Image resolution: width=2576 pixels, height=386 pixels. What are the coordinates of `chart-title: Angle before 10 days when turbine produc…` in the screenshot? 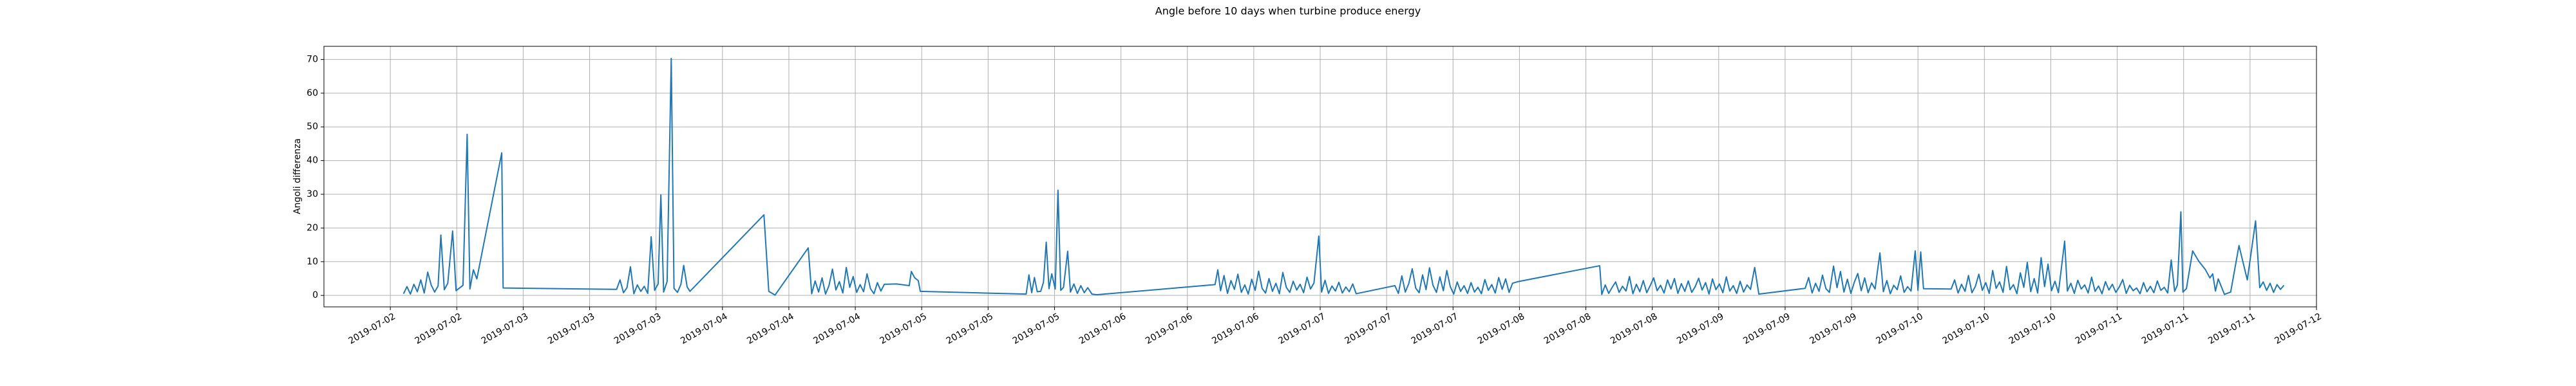 It's located at (1288, 11).